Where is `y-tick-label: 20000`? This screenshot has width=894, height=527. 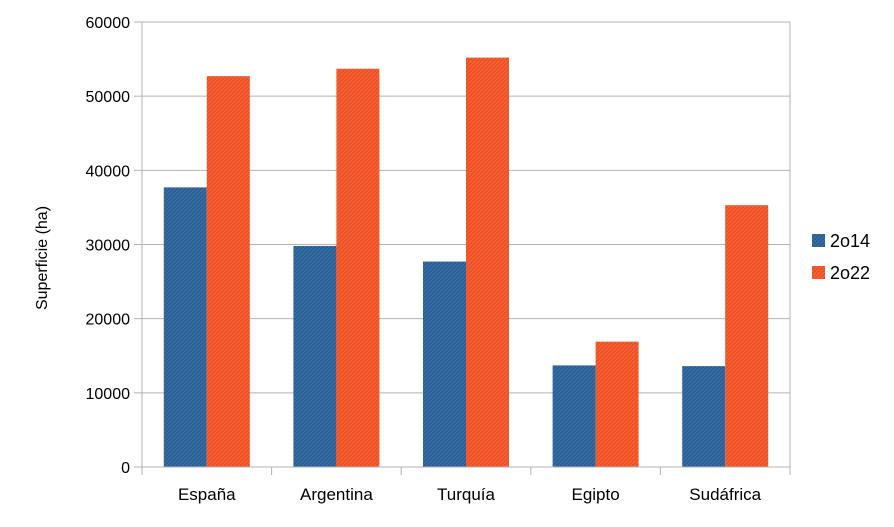 y-tick-label: 20000 is located at coordinates (108, 320).